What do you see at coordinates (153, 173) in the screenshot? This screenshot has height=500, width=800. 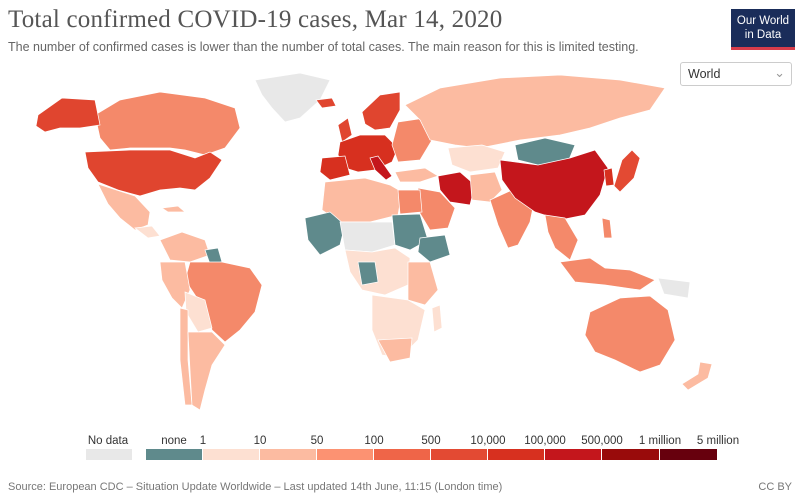 I see `country-usa` at bounding box center [153, 173].